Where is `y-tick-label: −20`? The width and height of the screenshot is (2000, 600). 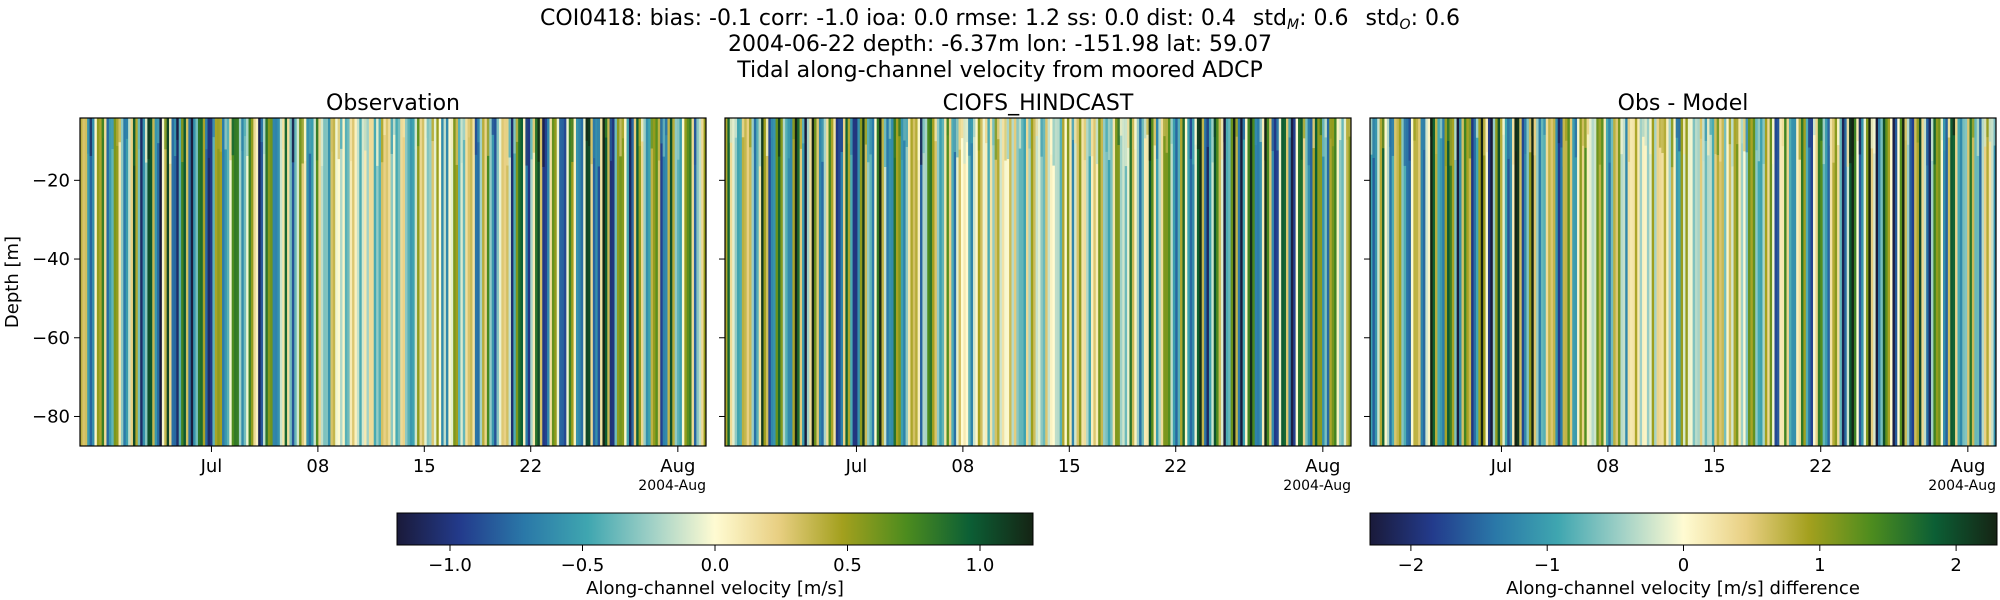 y-tick-label: −20 is located at coordinates (51, 180).